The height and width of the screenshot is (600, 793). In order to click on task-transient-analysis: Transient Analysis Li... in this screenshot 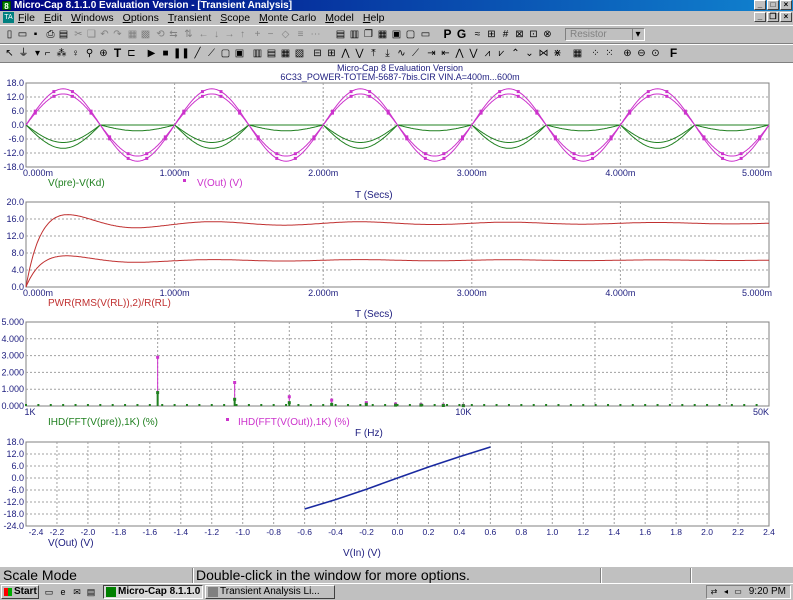, I will do `click(270, 592)`.